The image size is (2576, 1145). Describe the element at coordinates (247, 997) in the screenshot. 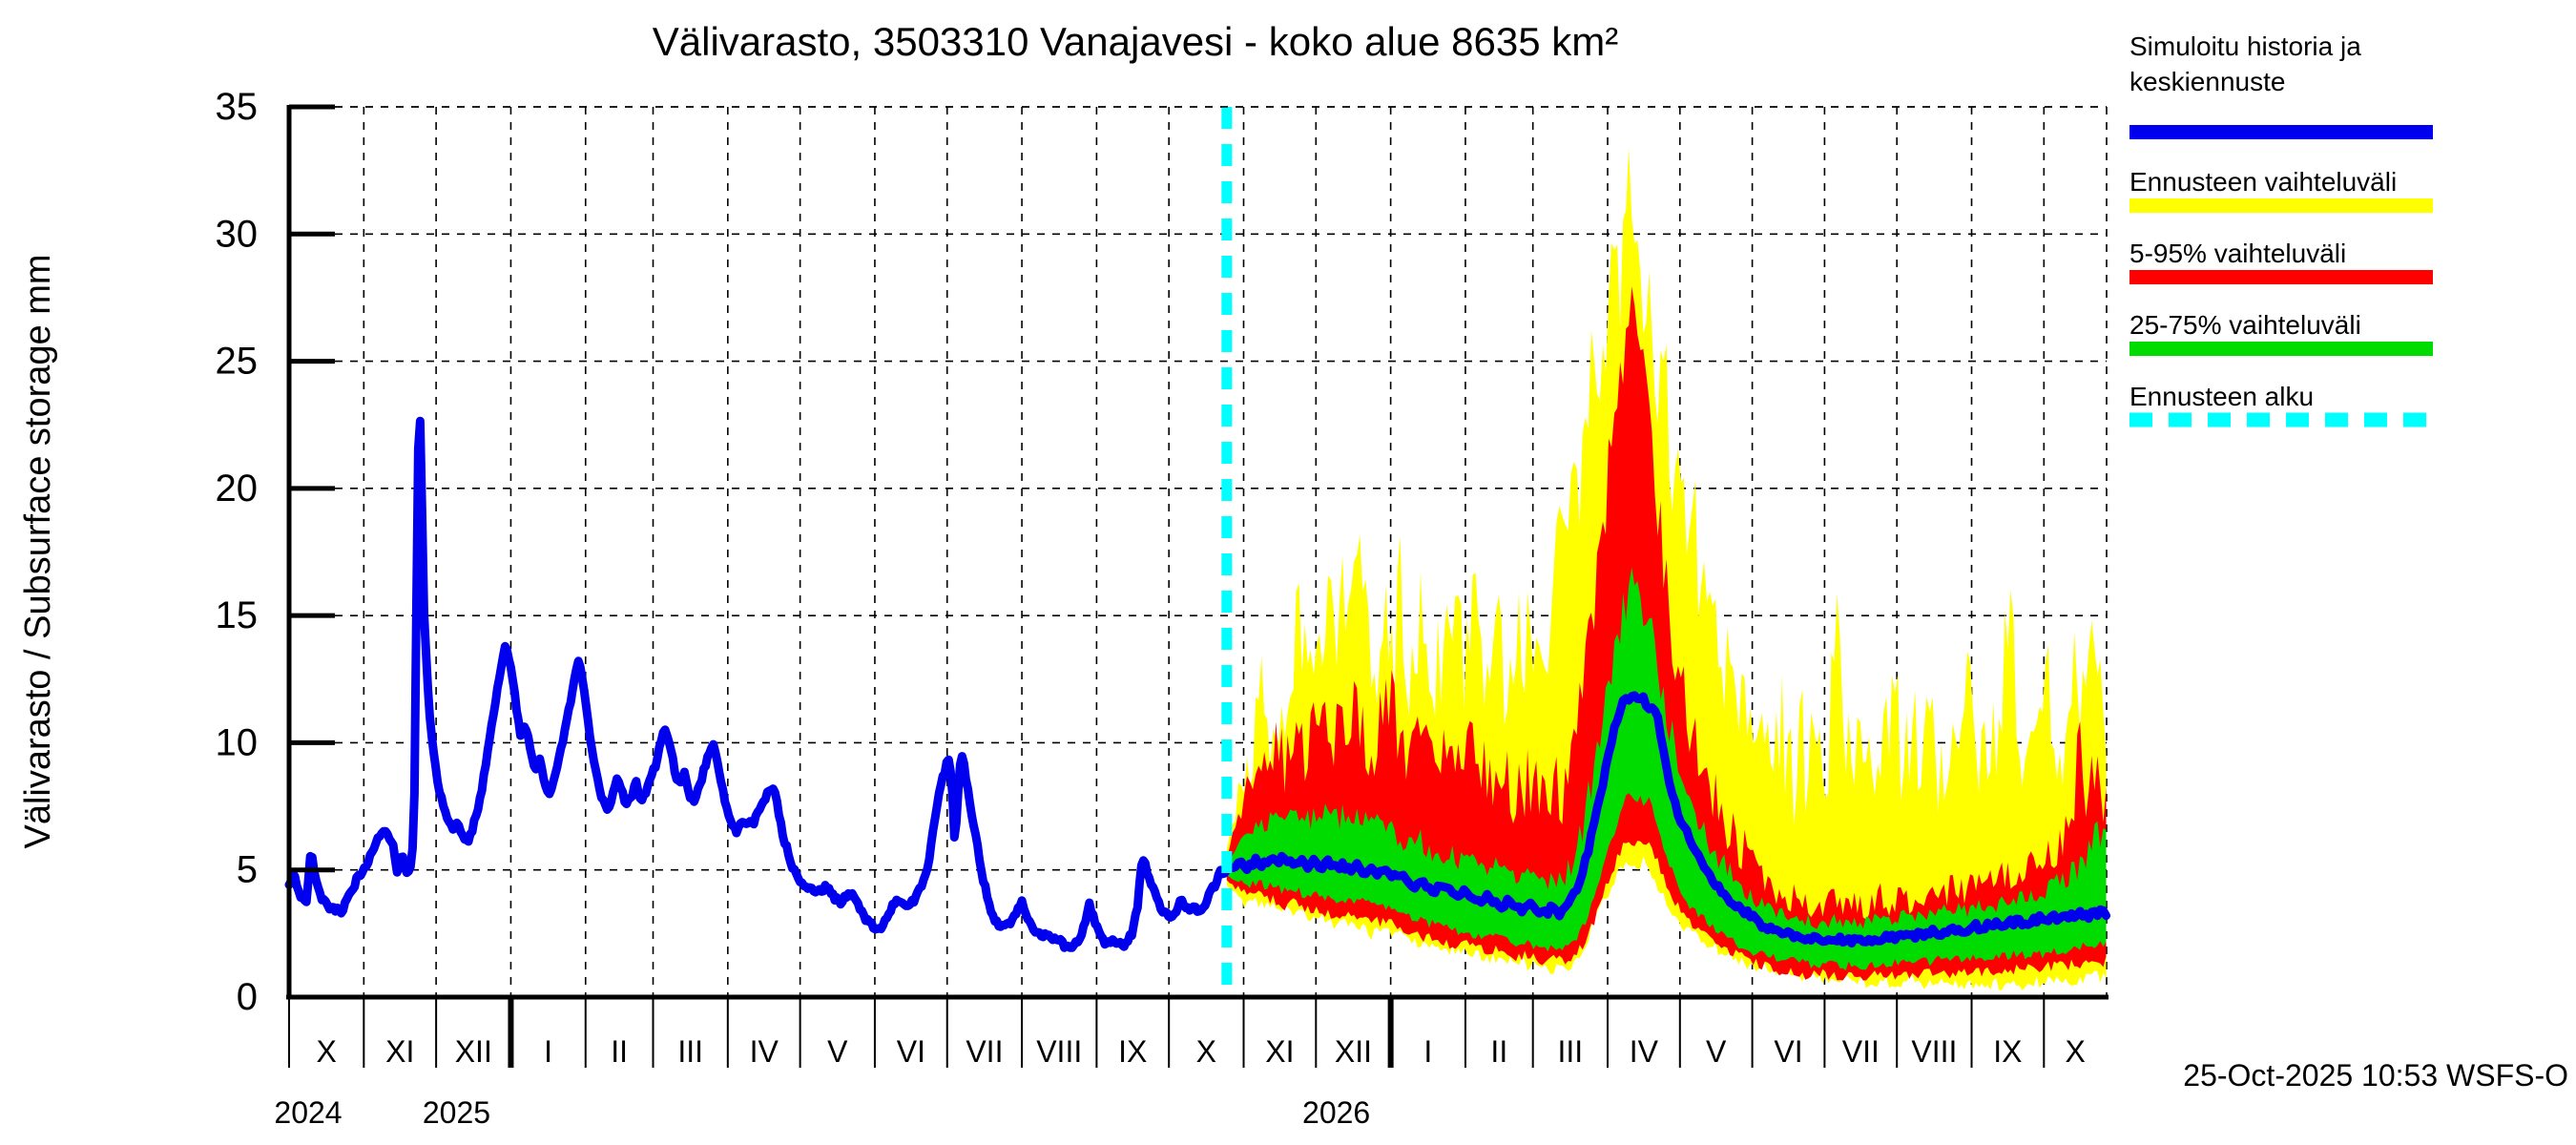

I see `y-tick-label: 0` at that location.